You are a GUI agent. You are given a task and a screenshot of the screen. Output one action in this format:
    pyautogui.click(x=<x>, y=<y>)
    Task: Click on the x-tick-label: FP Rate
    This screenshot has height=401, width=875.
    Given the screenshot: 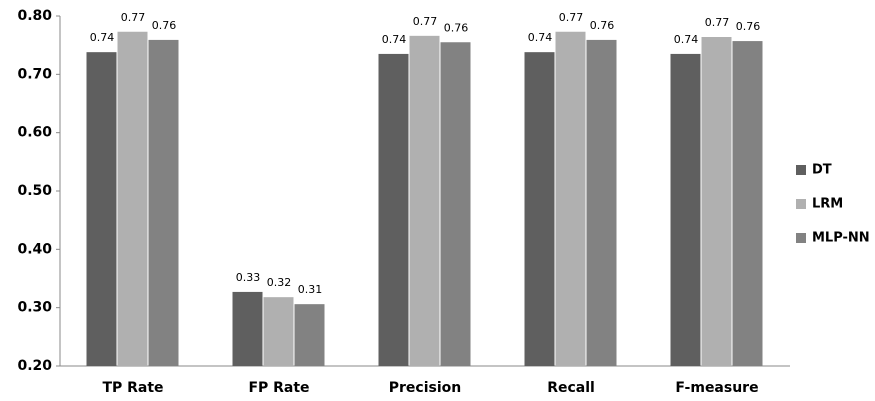 What is the action you would take?
    pyautogui.click(x=278, y=388)
    